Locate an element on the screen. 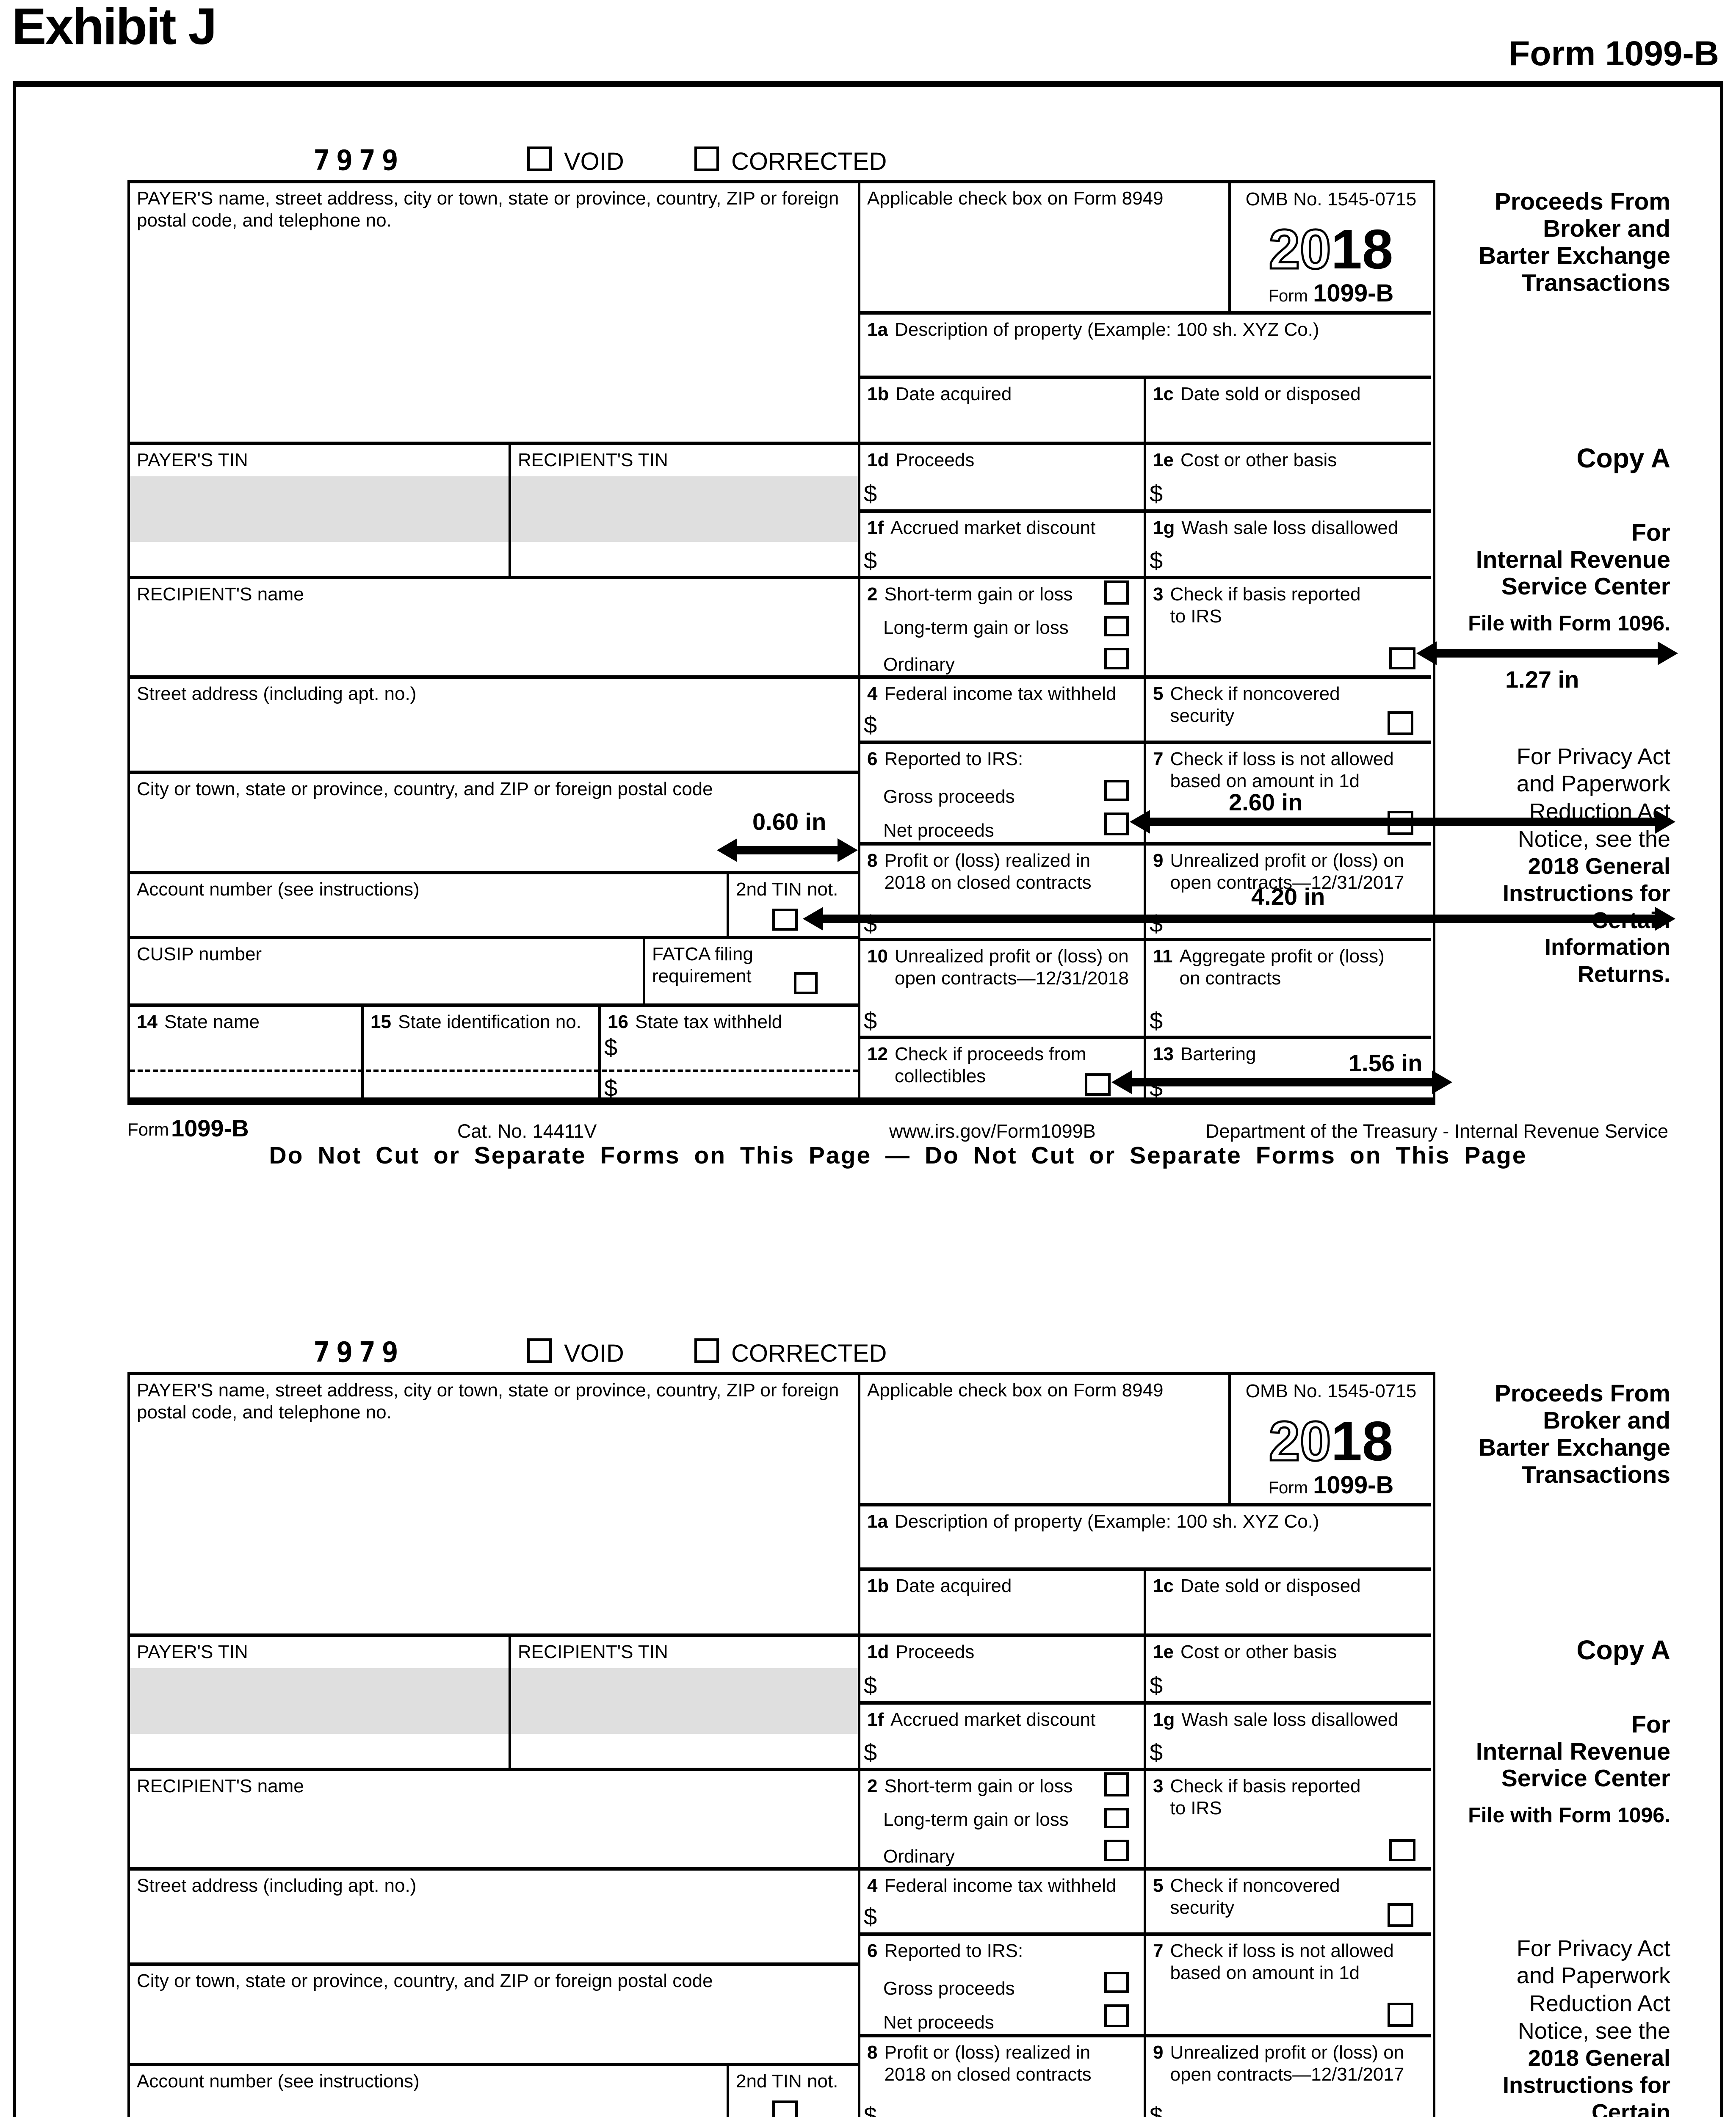  arrow-right-icon is located at coordinates (1442, 1082).